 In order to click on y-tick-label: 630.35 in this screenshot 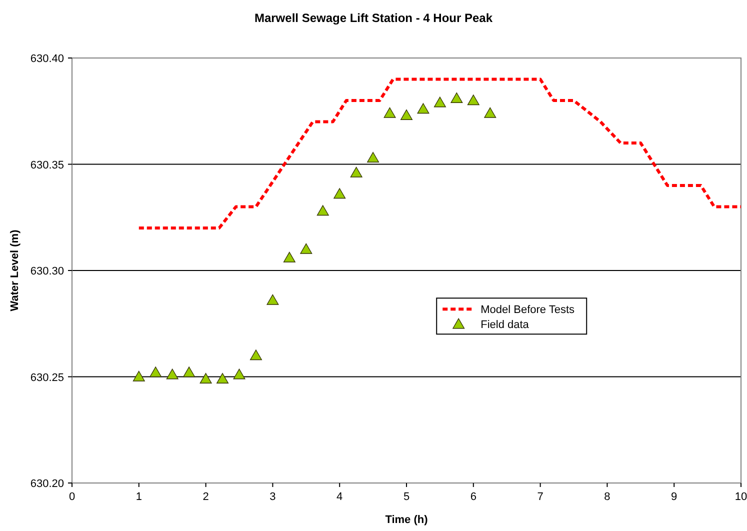, I will do `click(47, 165)`.